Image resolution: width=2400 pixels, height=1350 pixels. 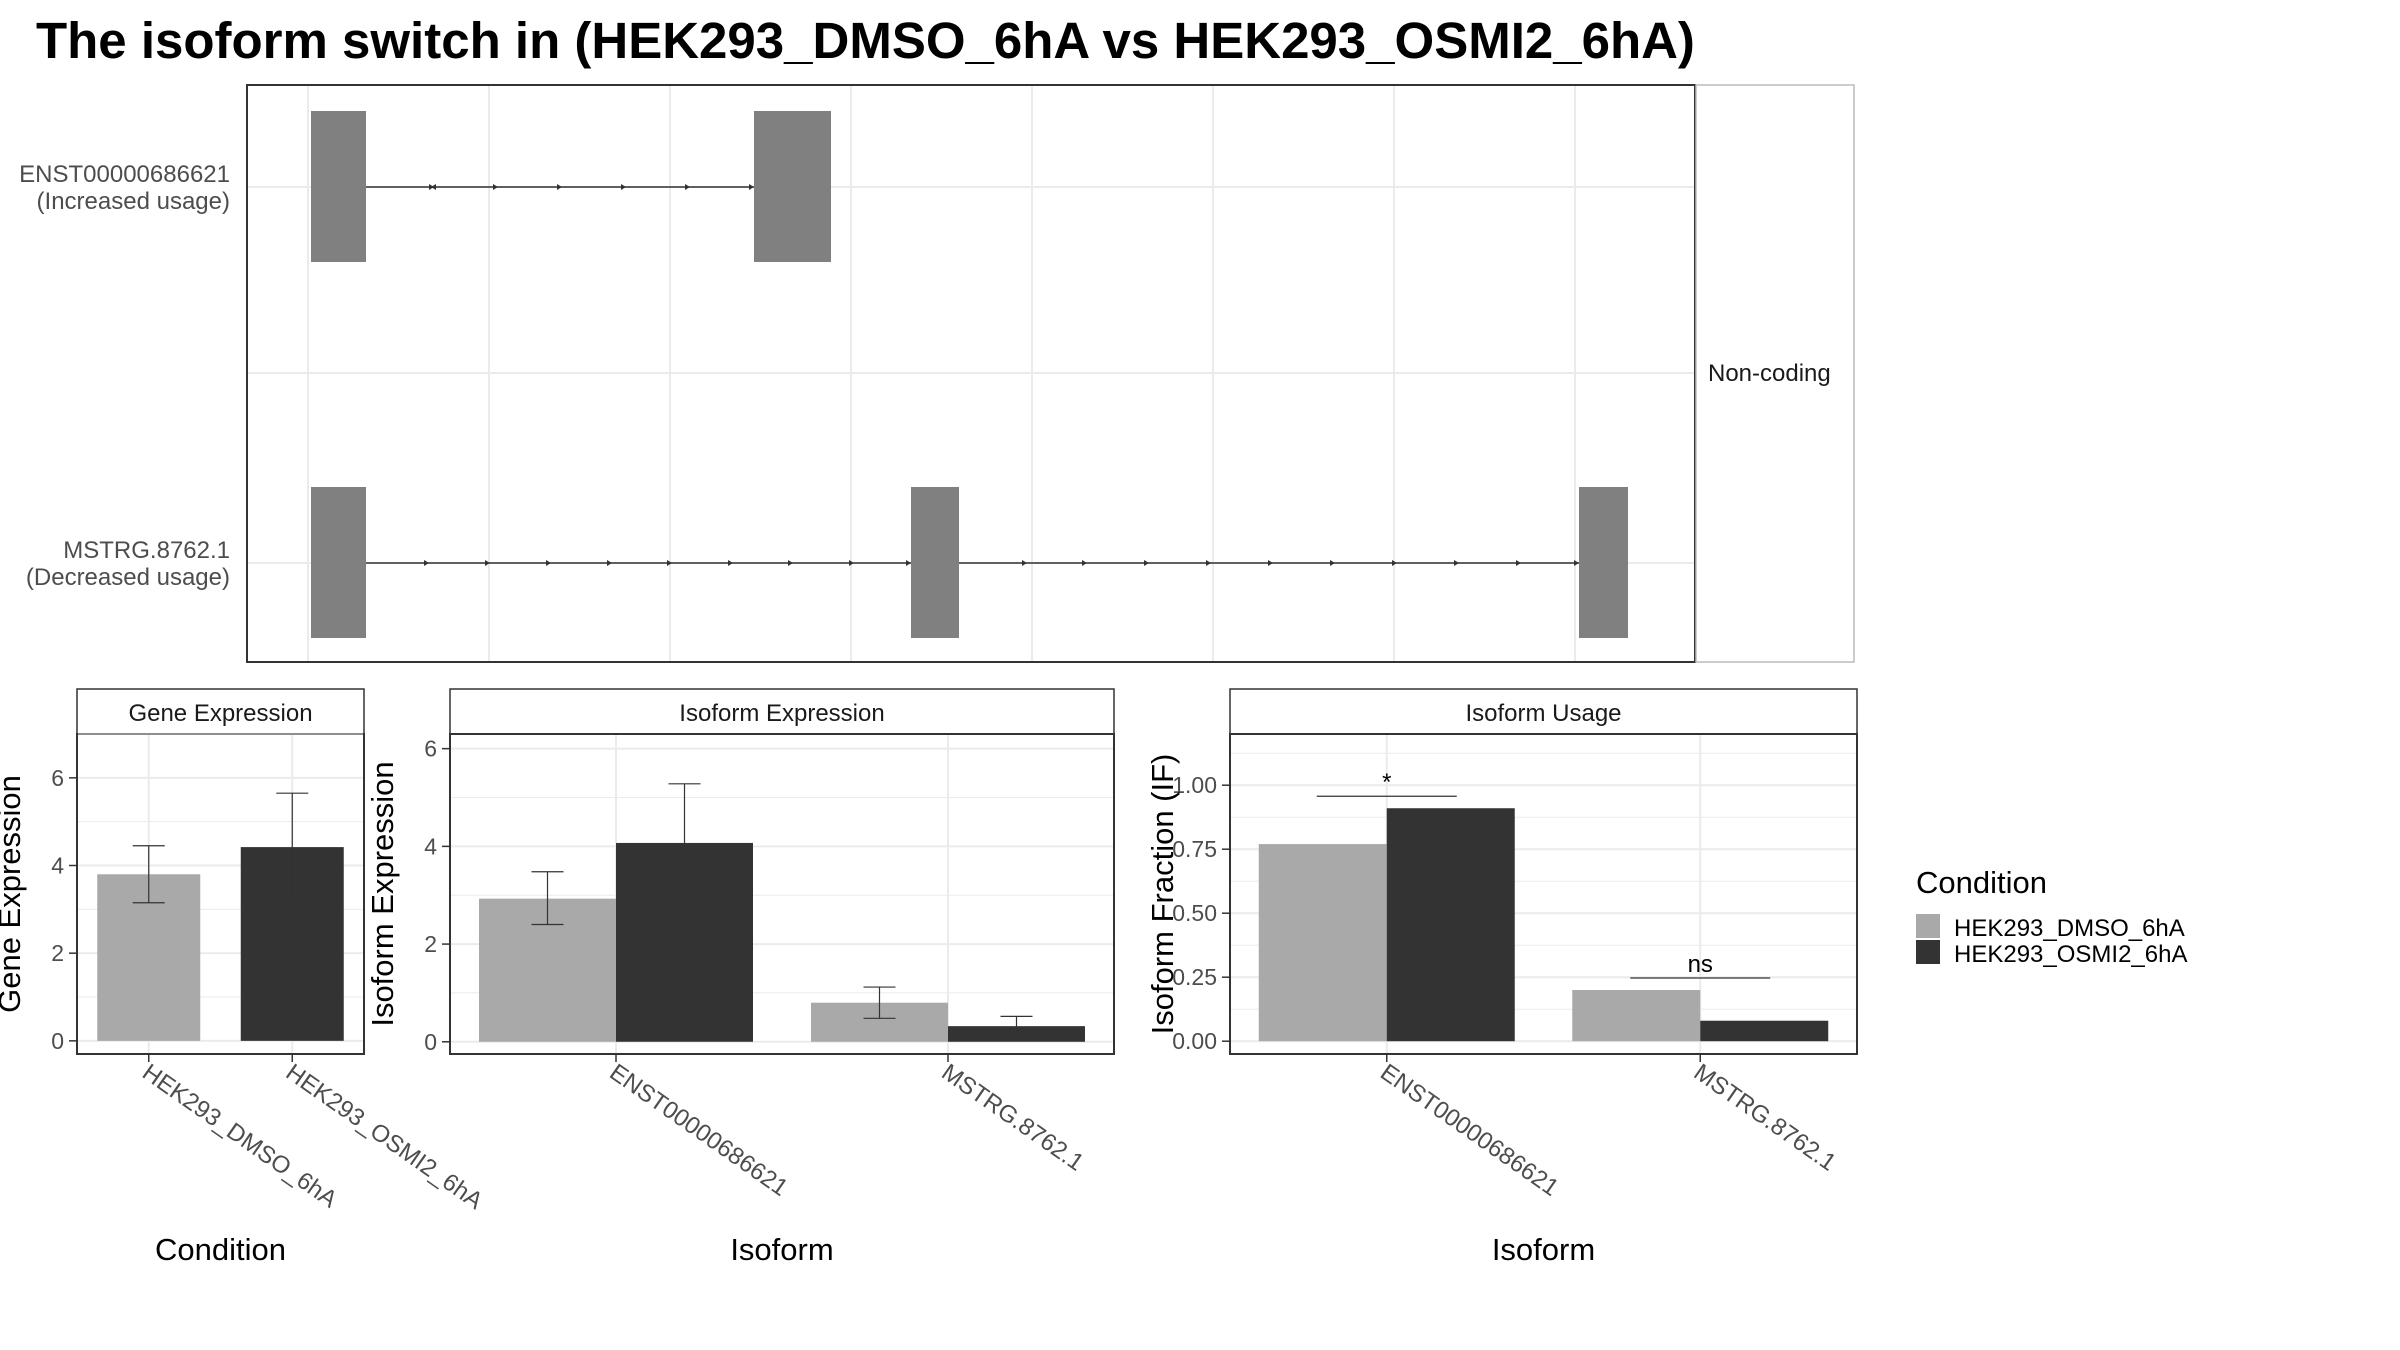 I want to click on legend-swatch-dmso, so click(x=1928, y=926).